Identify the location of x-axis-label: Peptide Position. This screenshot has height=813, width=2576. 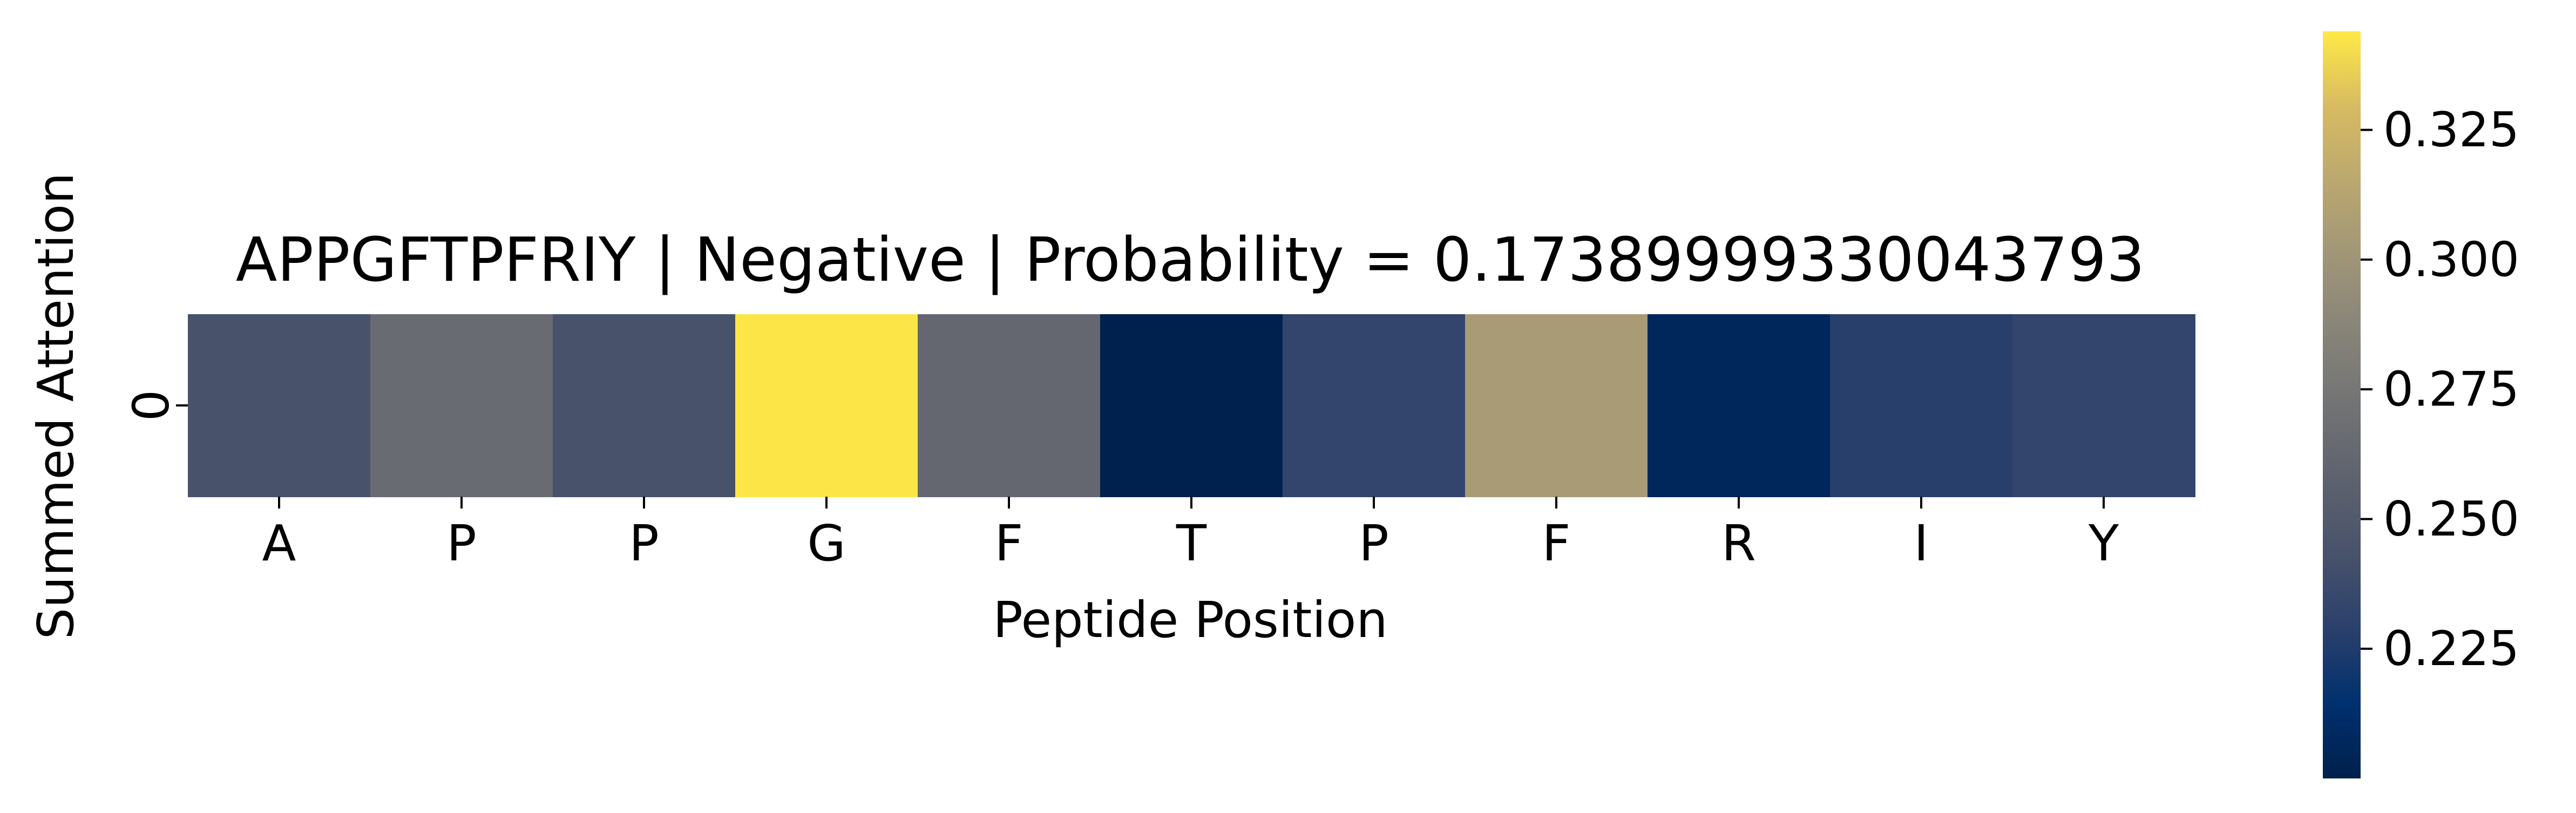
(1190, 620).